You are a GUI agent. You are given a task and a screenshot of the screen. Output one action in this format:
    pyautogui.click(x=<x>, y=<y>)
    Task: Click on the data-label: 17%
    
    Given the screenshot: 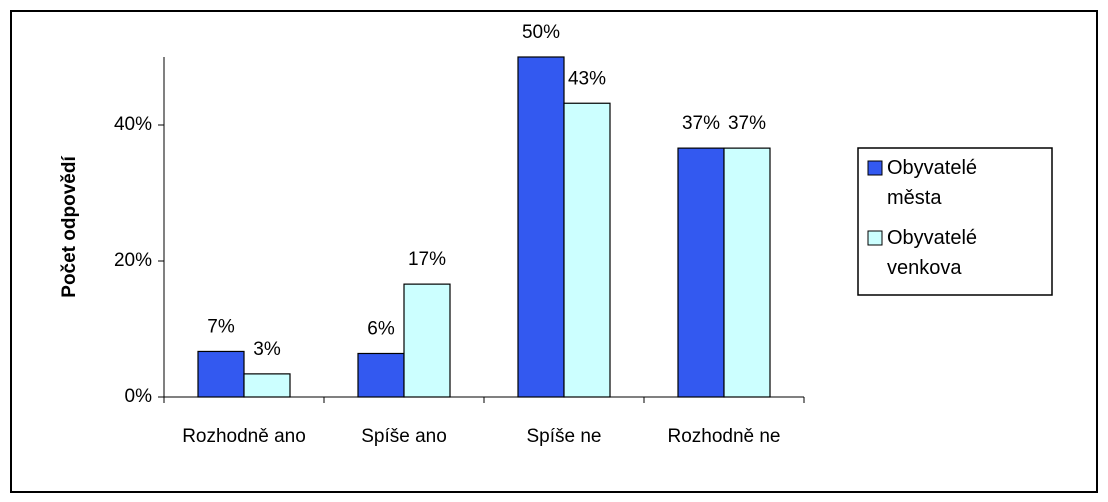 What is the action you would take?
    pyautogui.click(x=427, y=259)
    